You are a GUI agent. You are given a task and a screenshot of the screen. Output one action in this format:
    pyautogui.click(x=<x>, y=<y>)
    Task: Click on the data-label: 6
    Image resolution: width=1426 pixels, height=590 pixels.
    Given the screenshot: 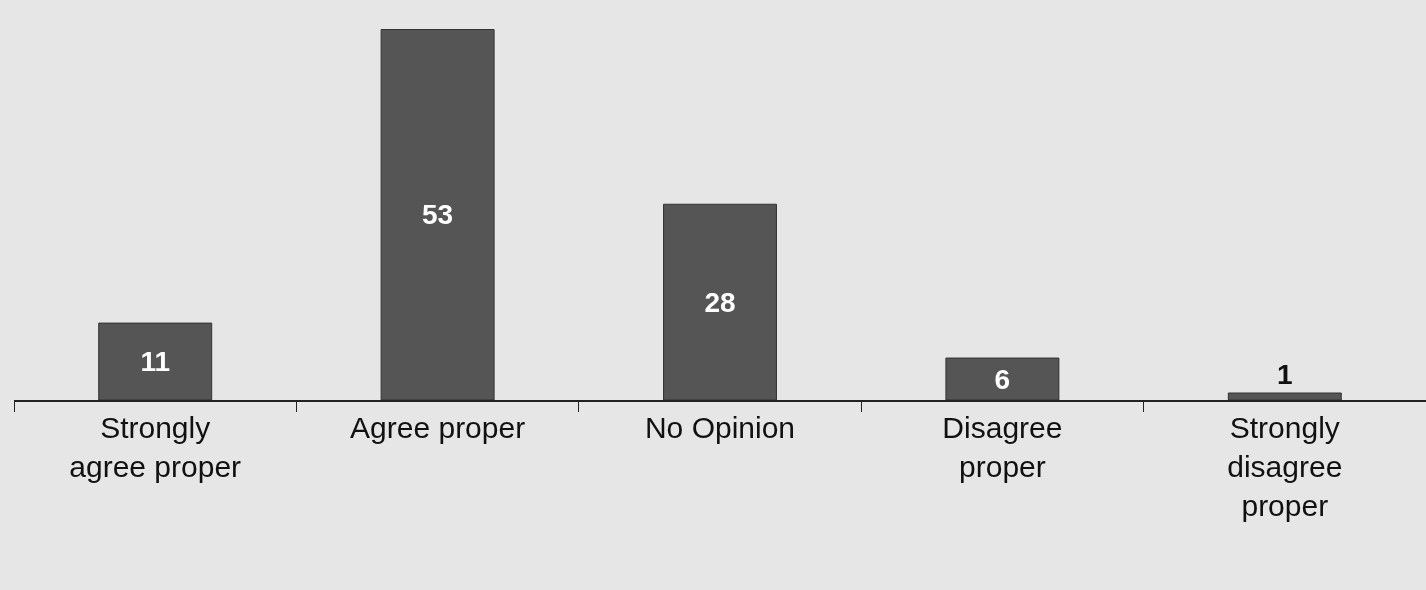 What is the action you would take?
    pyautogui.click(x=1002, y=379)
    